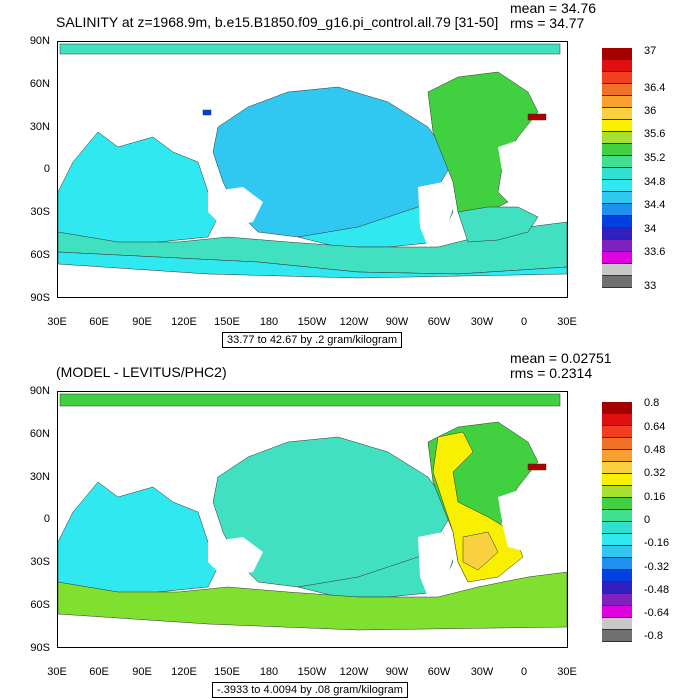 This screenshot has width=700, height=700. I want to click on y-tick: 60N, so click(39, 84).